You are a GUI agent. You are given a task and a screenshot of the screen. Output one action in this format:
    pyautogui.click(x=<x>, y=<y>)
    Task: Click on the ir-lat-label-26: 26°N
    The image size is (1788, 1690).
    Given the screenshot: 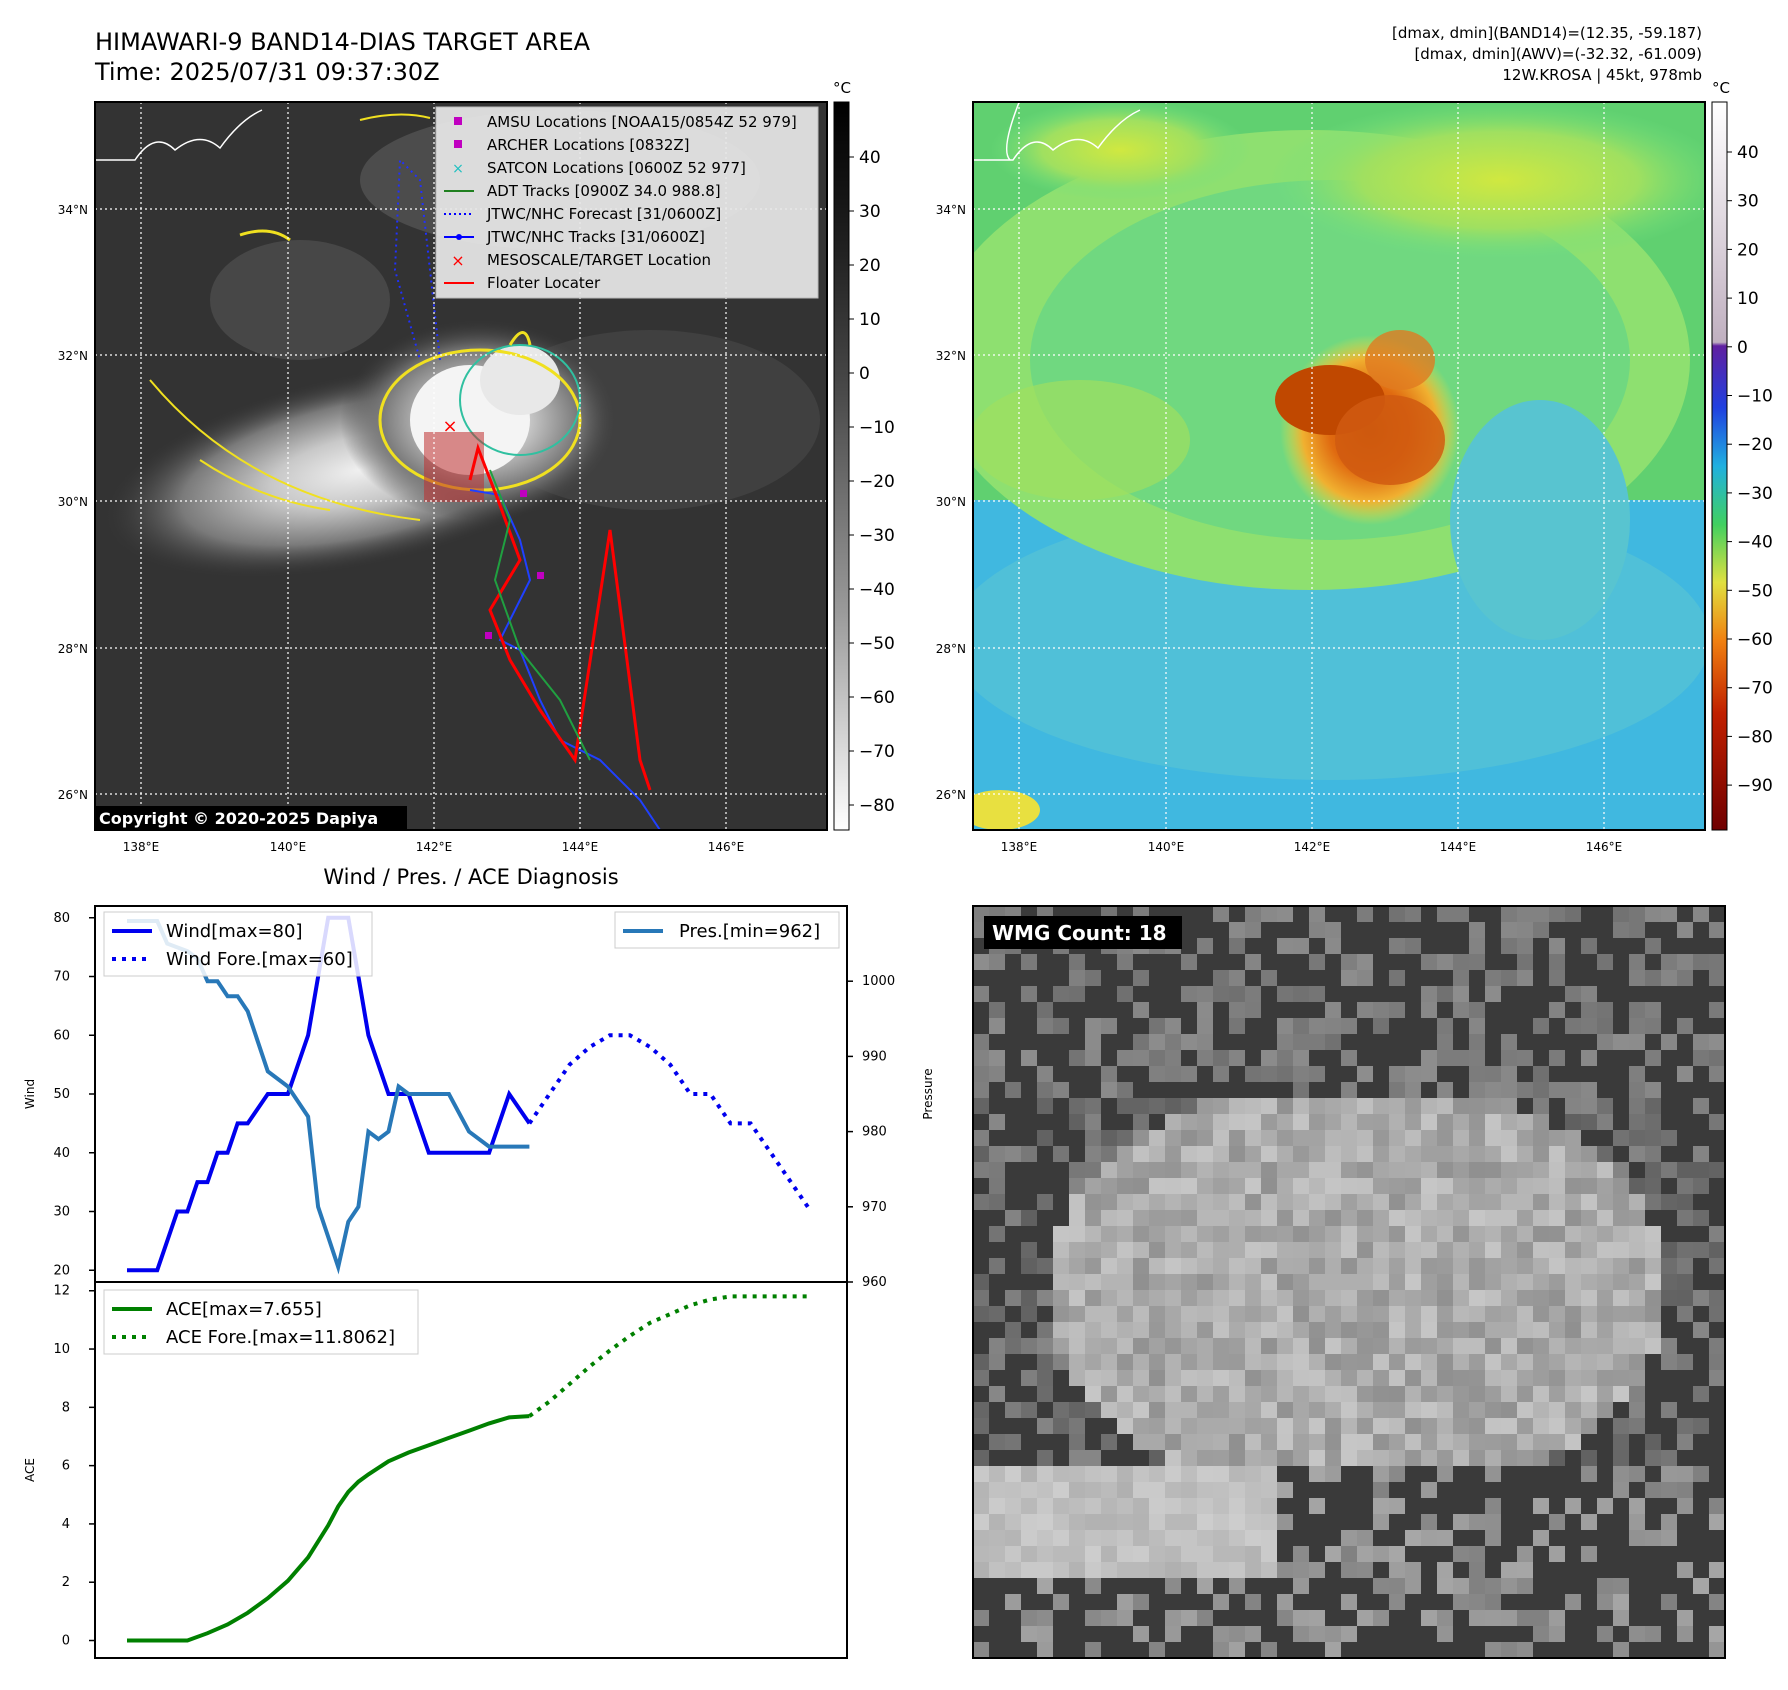 What is the action you would take?
    pyautogui.click(x=73, y=795)
    